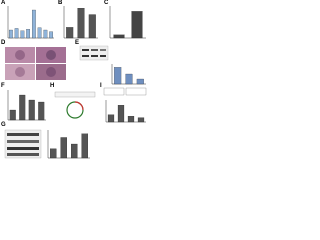  Describe the element at coordinates (52, 86) in the screenshot. I see `panel-letter: H` at that location.